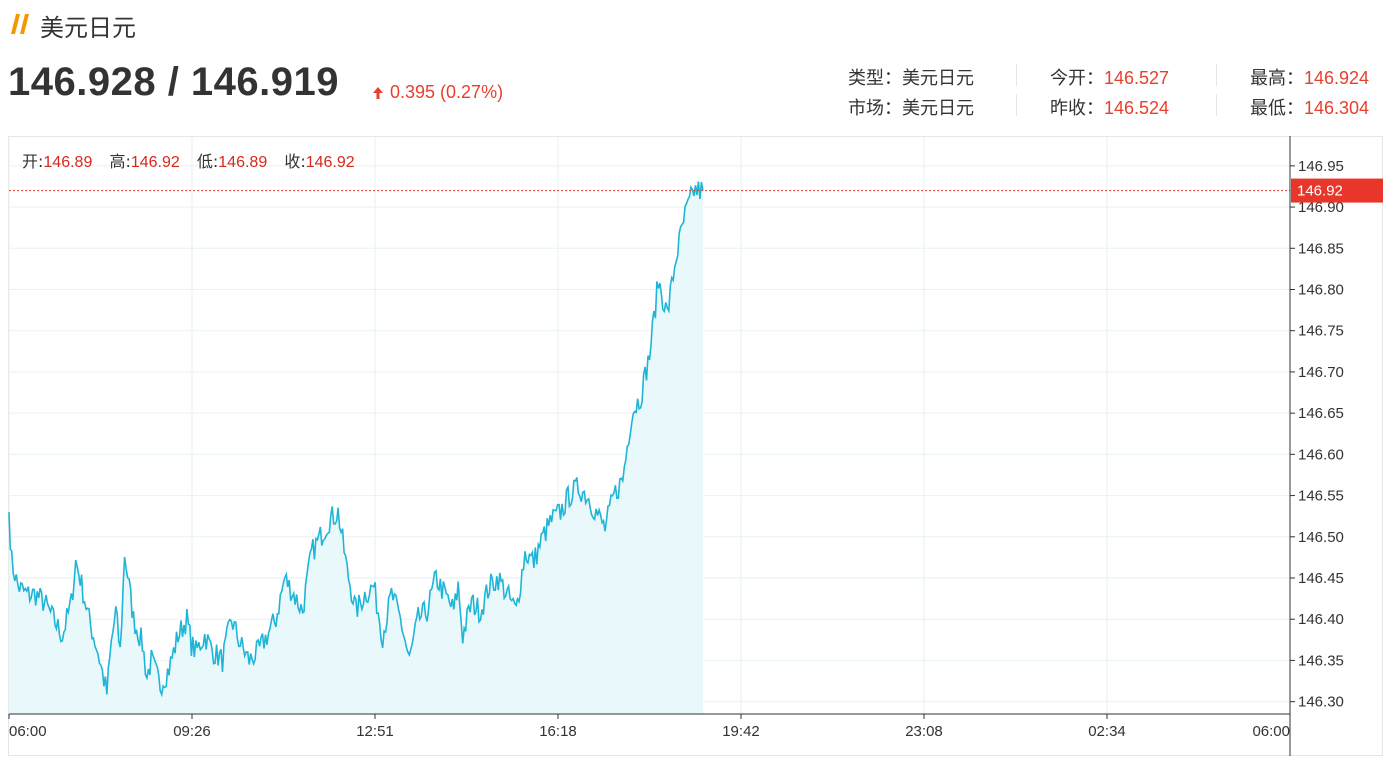 The width and height of the screenshot is (1389, 769). Describe the element at coordinates (174, 82) in the screenshot. I see `bid-ask-price: 146.928 / 146.919` at that location.